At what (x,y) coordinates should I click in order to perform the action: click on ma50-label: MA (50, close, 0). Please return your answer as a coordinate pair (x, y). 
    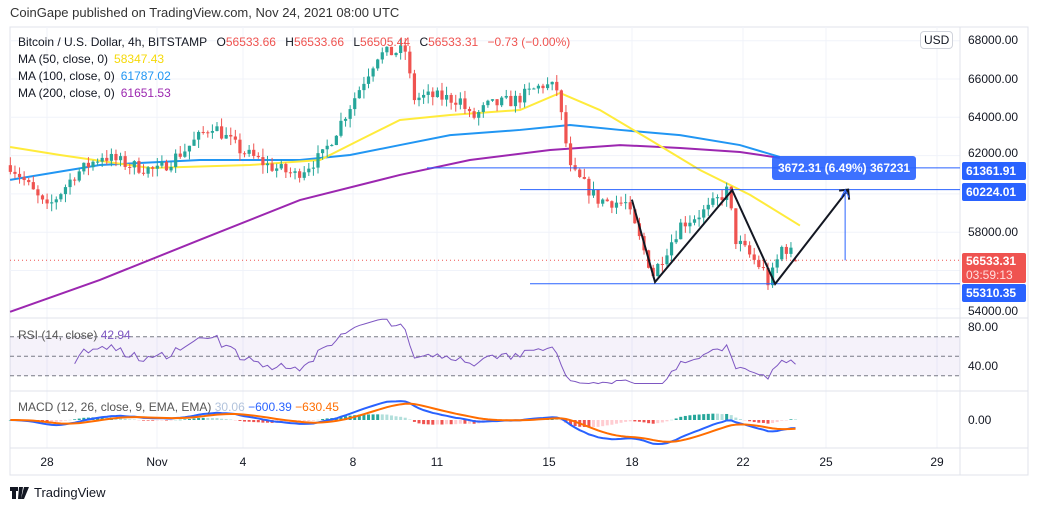
    Looking at the image, I should click on (63, 59).